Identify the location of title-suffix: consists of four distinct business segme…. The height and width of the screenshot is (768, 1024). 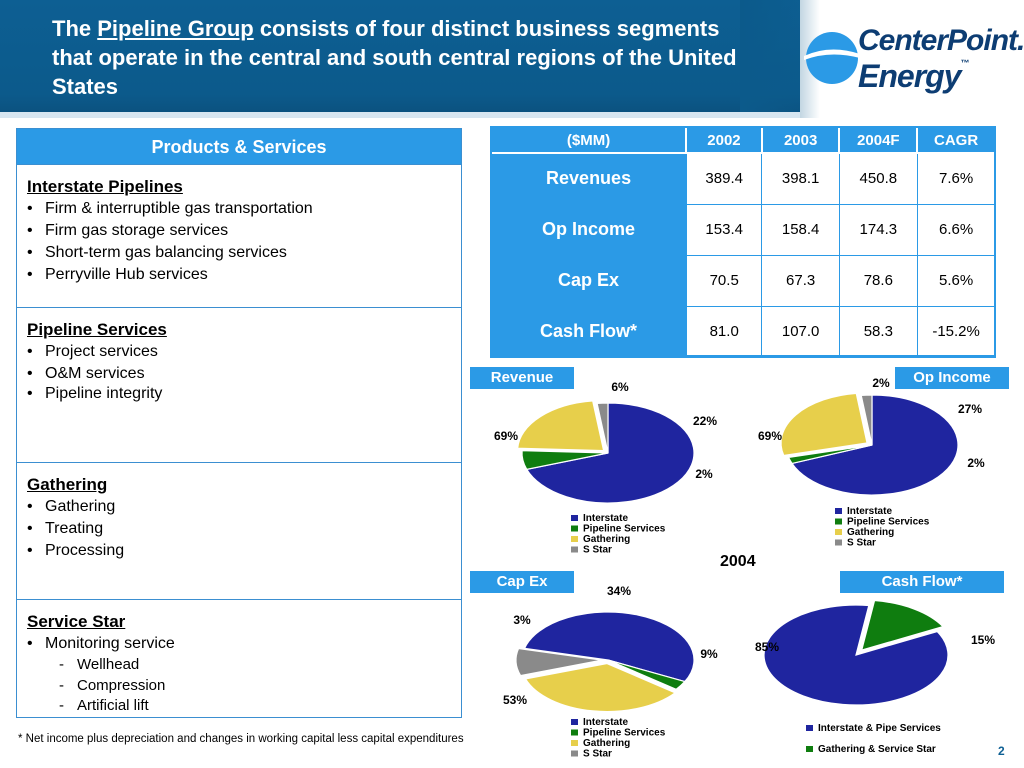
(394, 57).